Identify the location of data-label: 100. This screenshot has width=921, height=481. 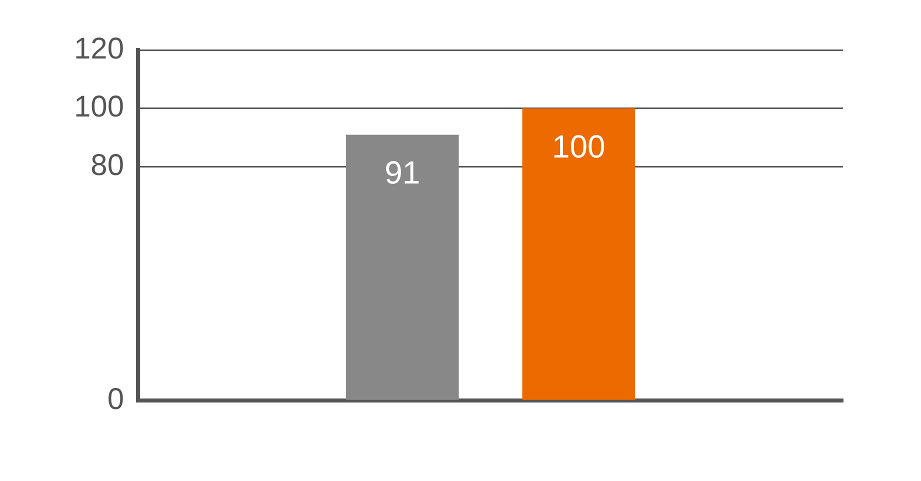
(579, 146).